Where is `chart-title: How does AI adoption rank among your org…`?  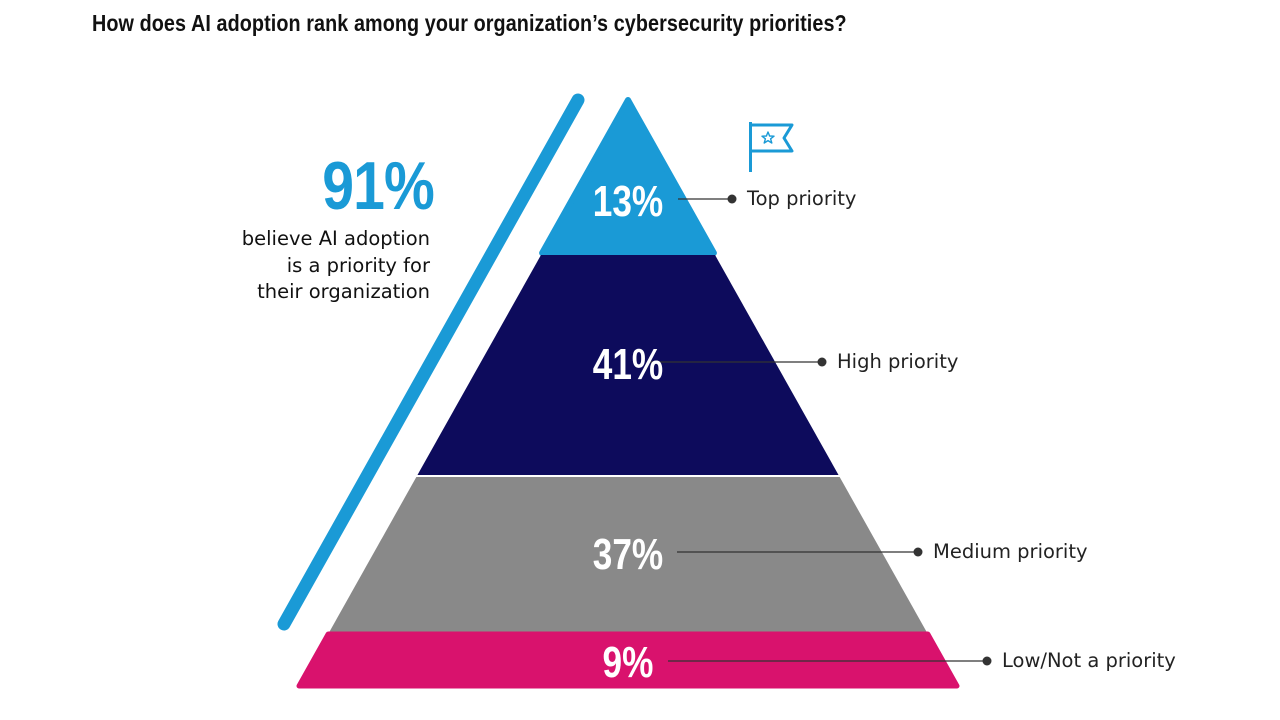
chart-title: How does AI adoption rank among your org… is located at coordinates (469, 23).